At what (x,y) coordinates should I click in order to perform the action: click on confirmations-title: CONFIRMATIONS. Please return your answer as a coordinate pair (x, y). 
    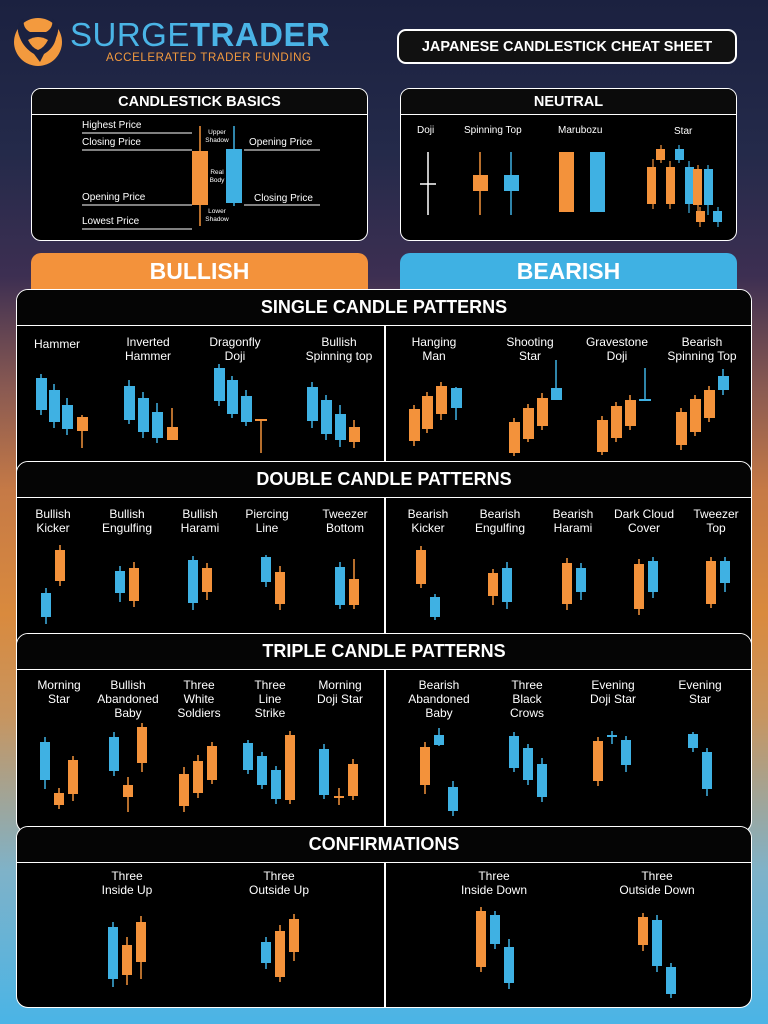
    Looking at the image, I should click on (384, 845).